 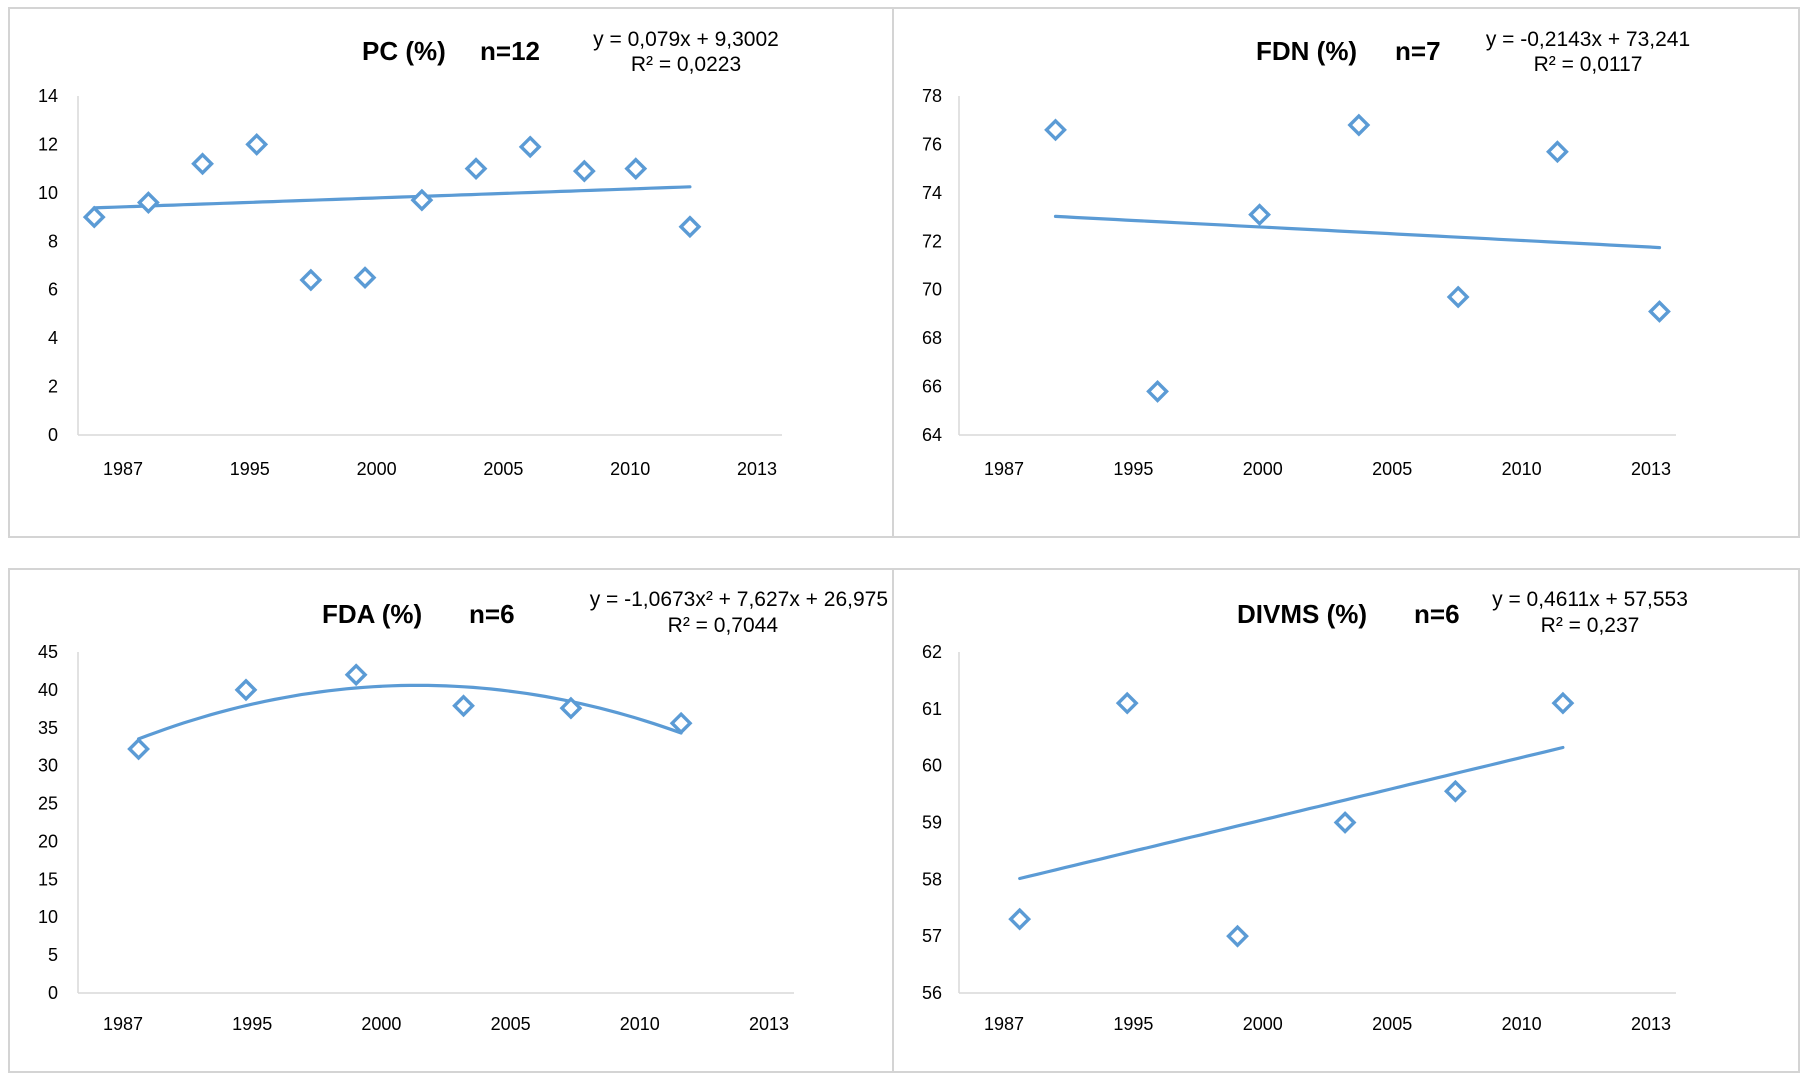 What do you see at coordinates (932, 144) in the screenshot?
I see `y-tick-label: 76` at bounding box center [932, 144].